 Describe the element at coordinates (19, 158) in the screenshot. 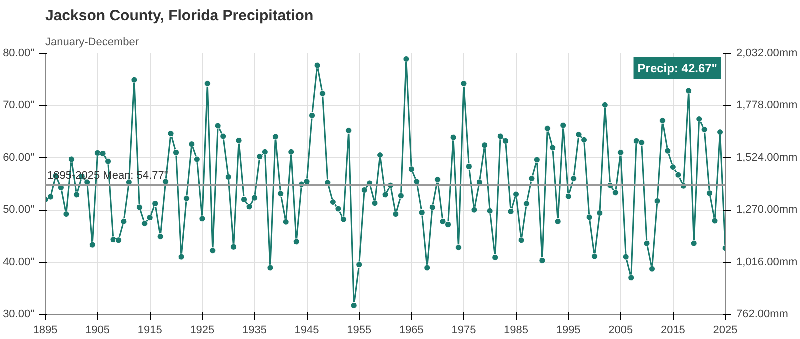

I see `y-tick-label: 60.00"` at that location.